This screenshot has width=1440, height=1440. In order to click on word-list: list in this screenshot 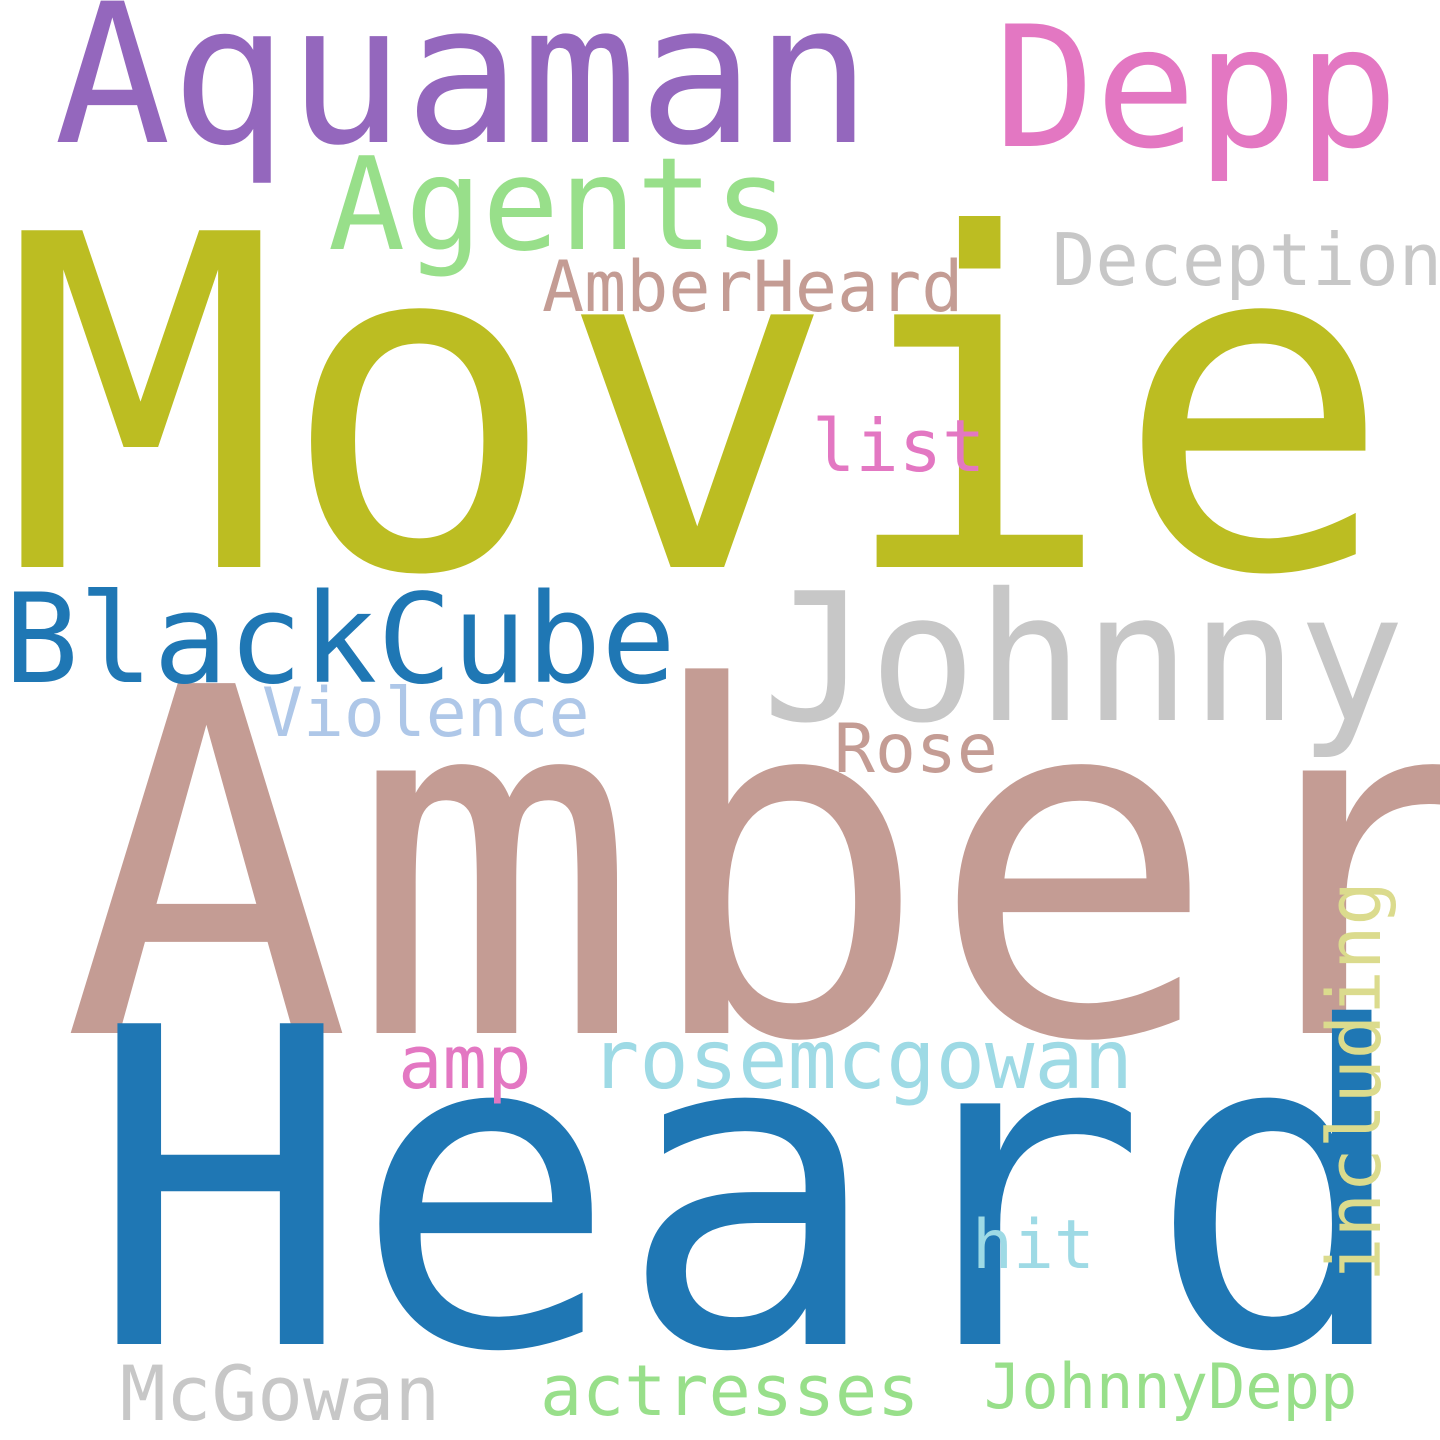, I will do `click(899, 446)`.